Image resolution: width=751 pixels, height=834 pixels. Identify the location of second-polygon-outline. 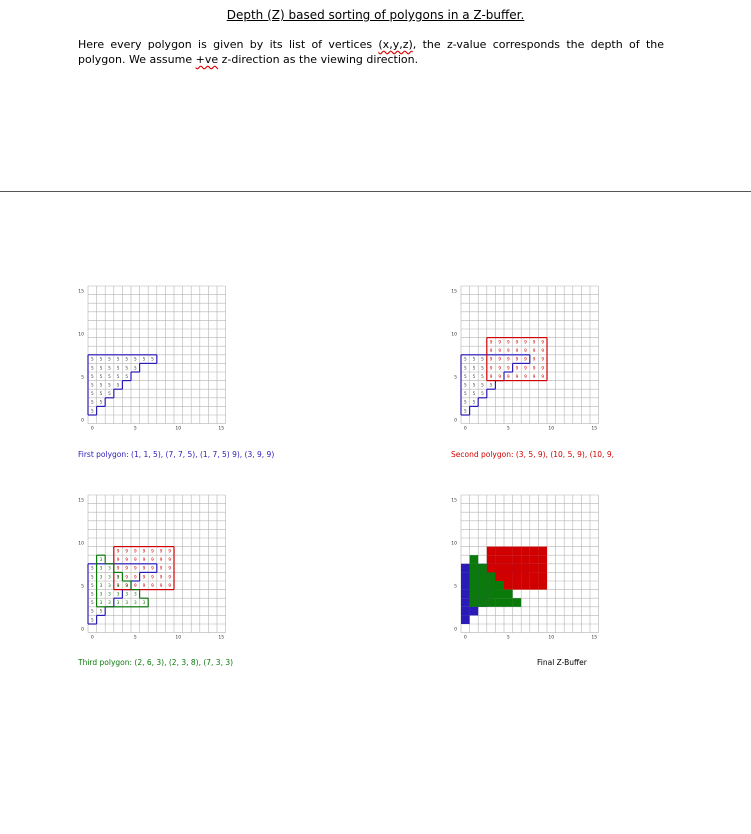
(517, 359).